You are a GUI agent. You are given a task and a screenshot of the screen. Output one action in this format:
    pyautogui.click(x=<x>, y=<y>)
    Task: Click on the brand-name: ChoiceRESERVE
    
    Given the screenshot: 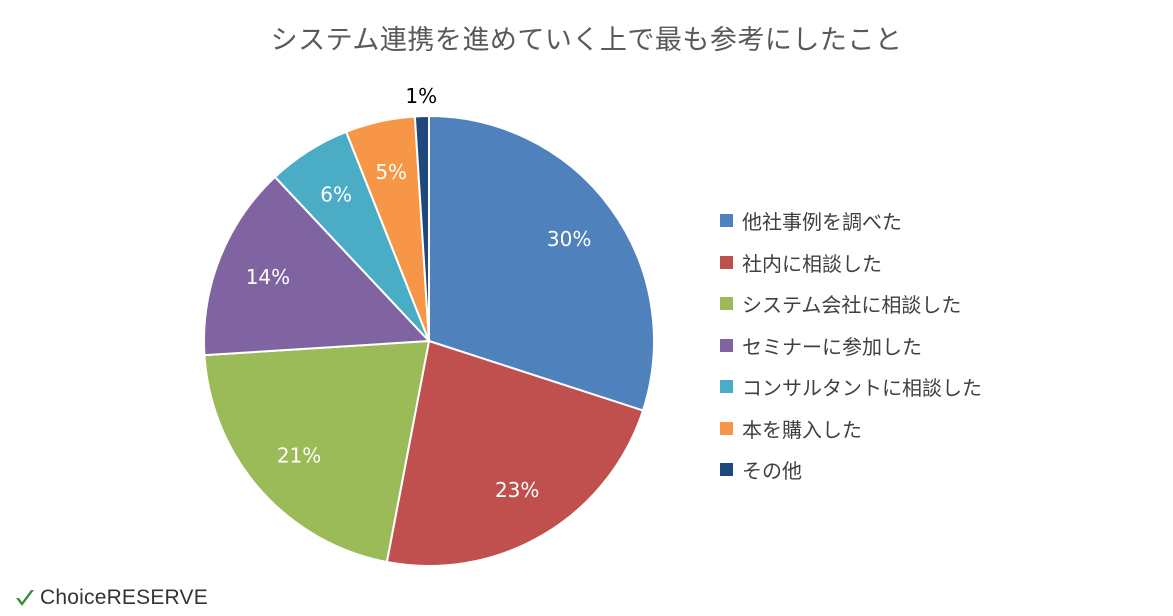 What is the action you would take?
    pyautogui.click(x=124, y=597)
    